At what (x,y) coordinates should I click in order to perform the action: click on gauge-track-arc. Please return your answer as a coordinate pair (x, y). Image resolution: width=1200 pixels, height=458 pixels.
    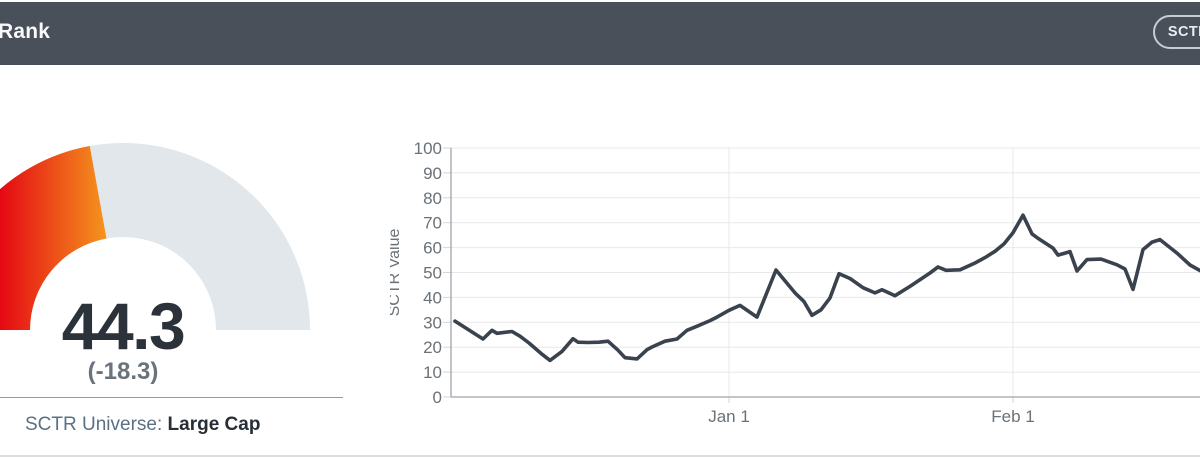
    Looking at the image, I should click on (155, 237).